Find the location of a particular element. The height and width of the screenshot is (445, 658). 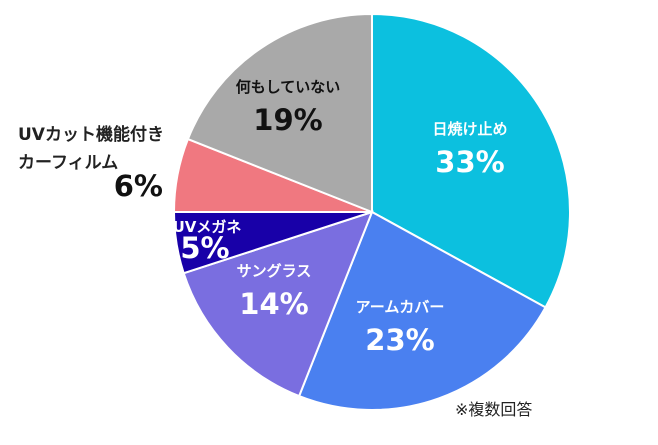

pie-slice is located at coordinates (279, 113).